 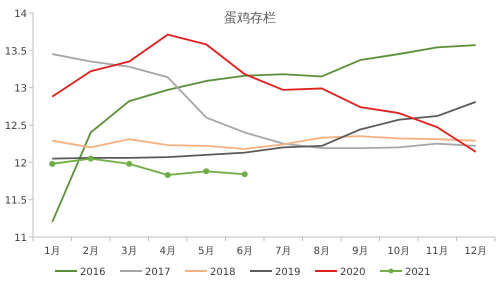 What do you see at coordinates (322, 251) in the screenshot?
I see `x-tick-label: 8月` at bounding box center [322, 251].